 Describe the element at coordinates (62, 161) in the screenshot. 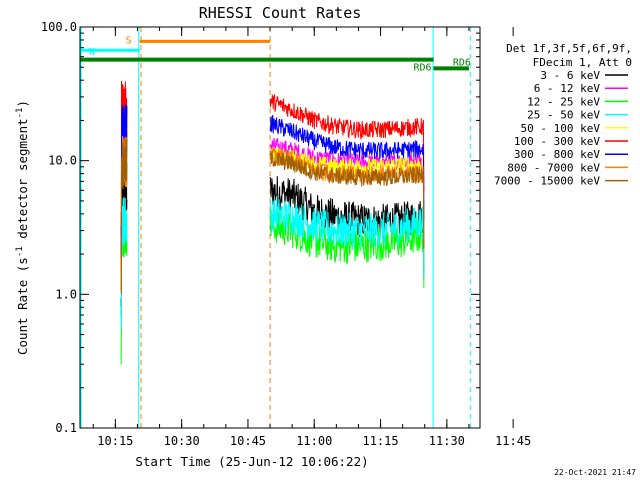

I see `y-tick-label: 10.0` at that location.